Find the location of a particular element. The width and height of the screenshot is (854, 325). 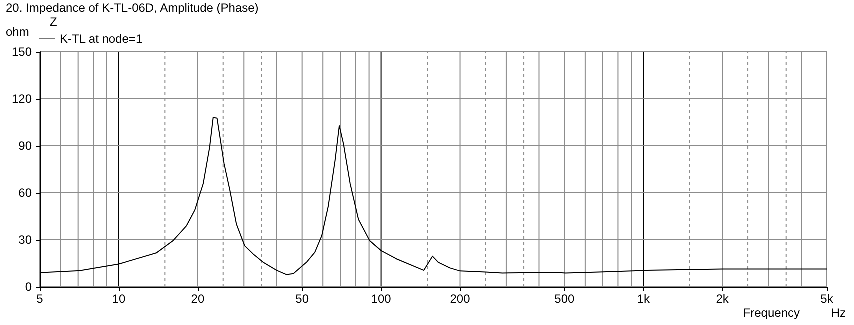

y-tick-label: 150 is located at coordinates (22, 52).